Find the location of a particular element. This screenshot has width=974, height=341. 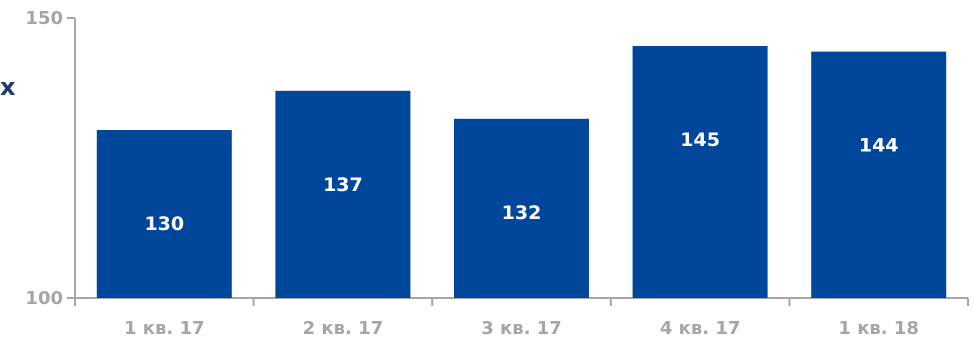

bar-data-label: 145 is located at coordinates (700, 140).